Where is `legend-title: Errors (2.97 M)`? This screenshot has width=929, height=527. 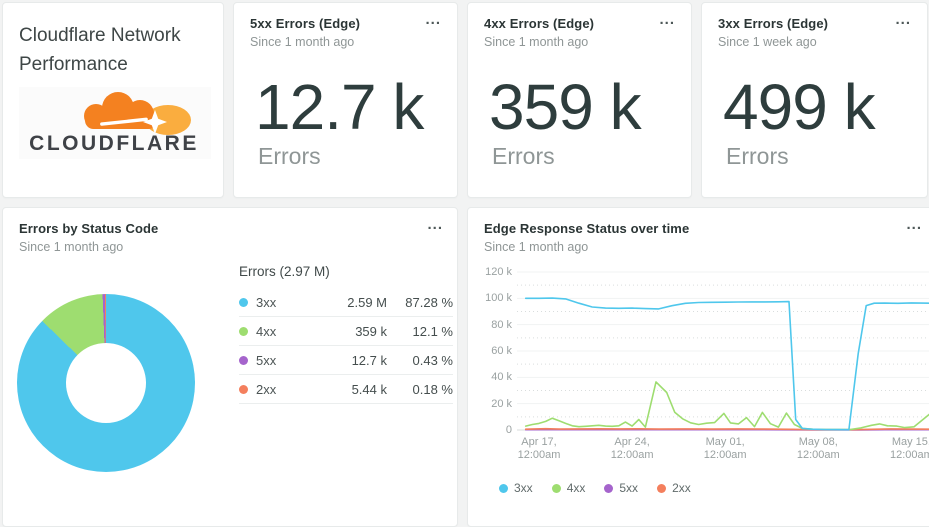
legend-title: Errors (2.97 M) is located at coordinates (346, 271).